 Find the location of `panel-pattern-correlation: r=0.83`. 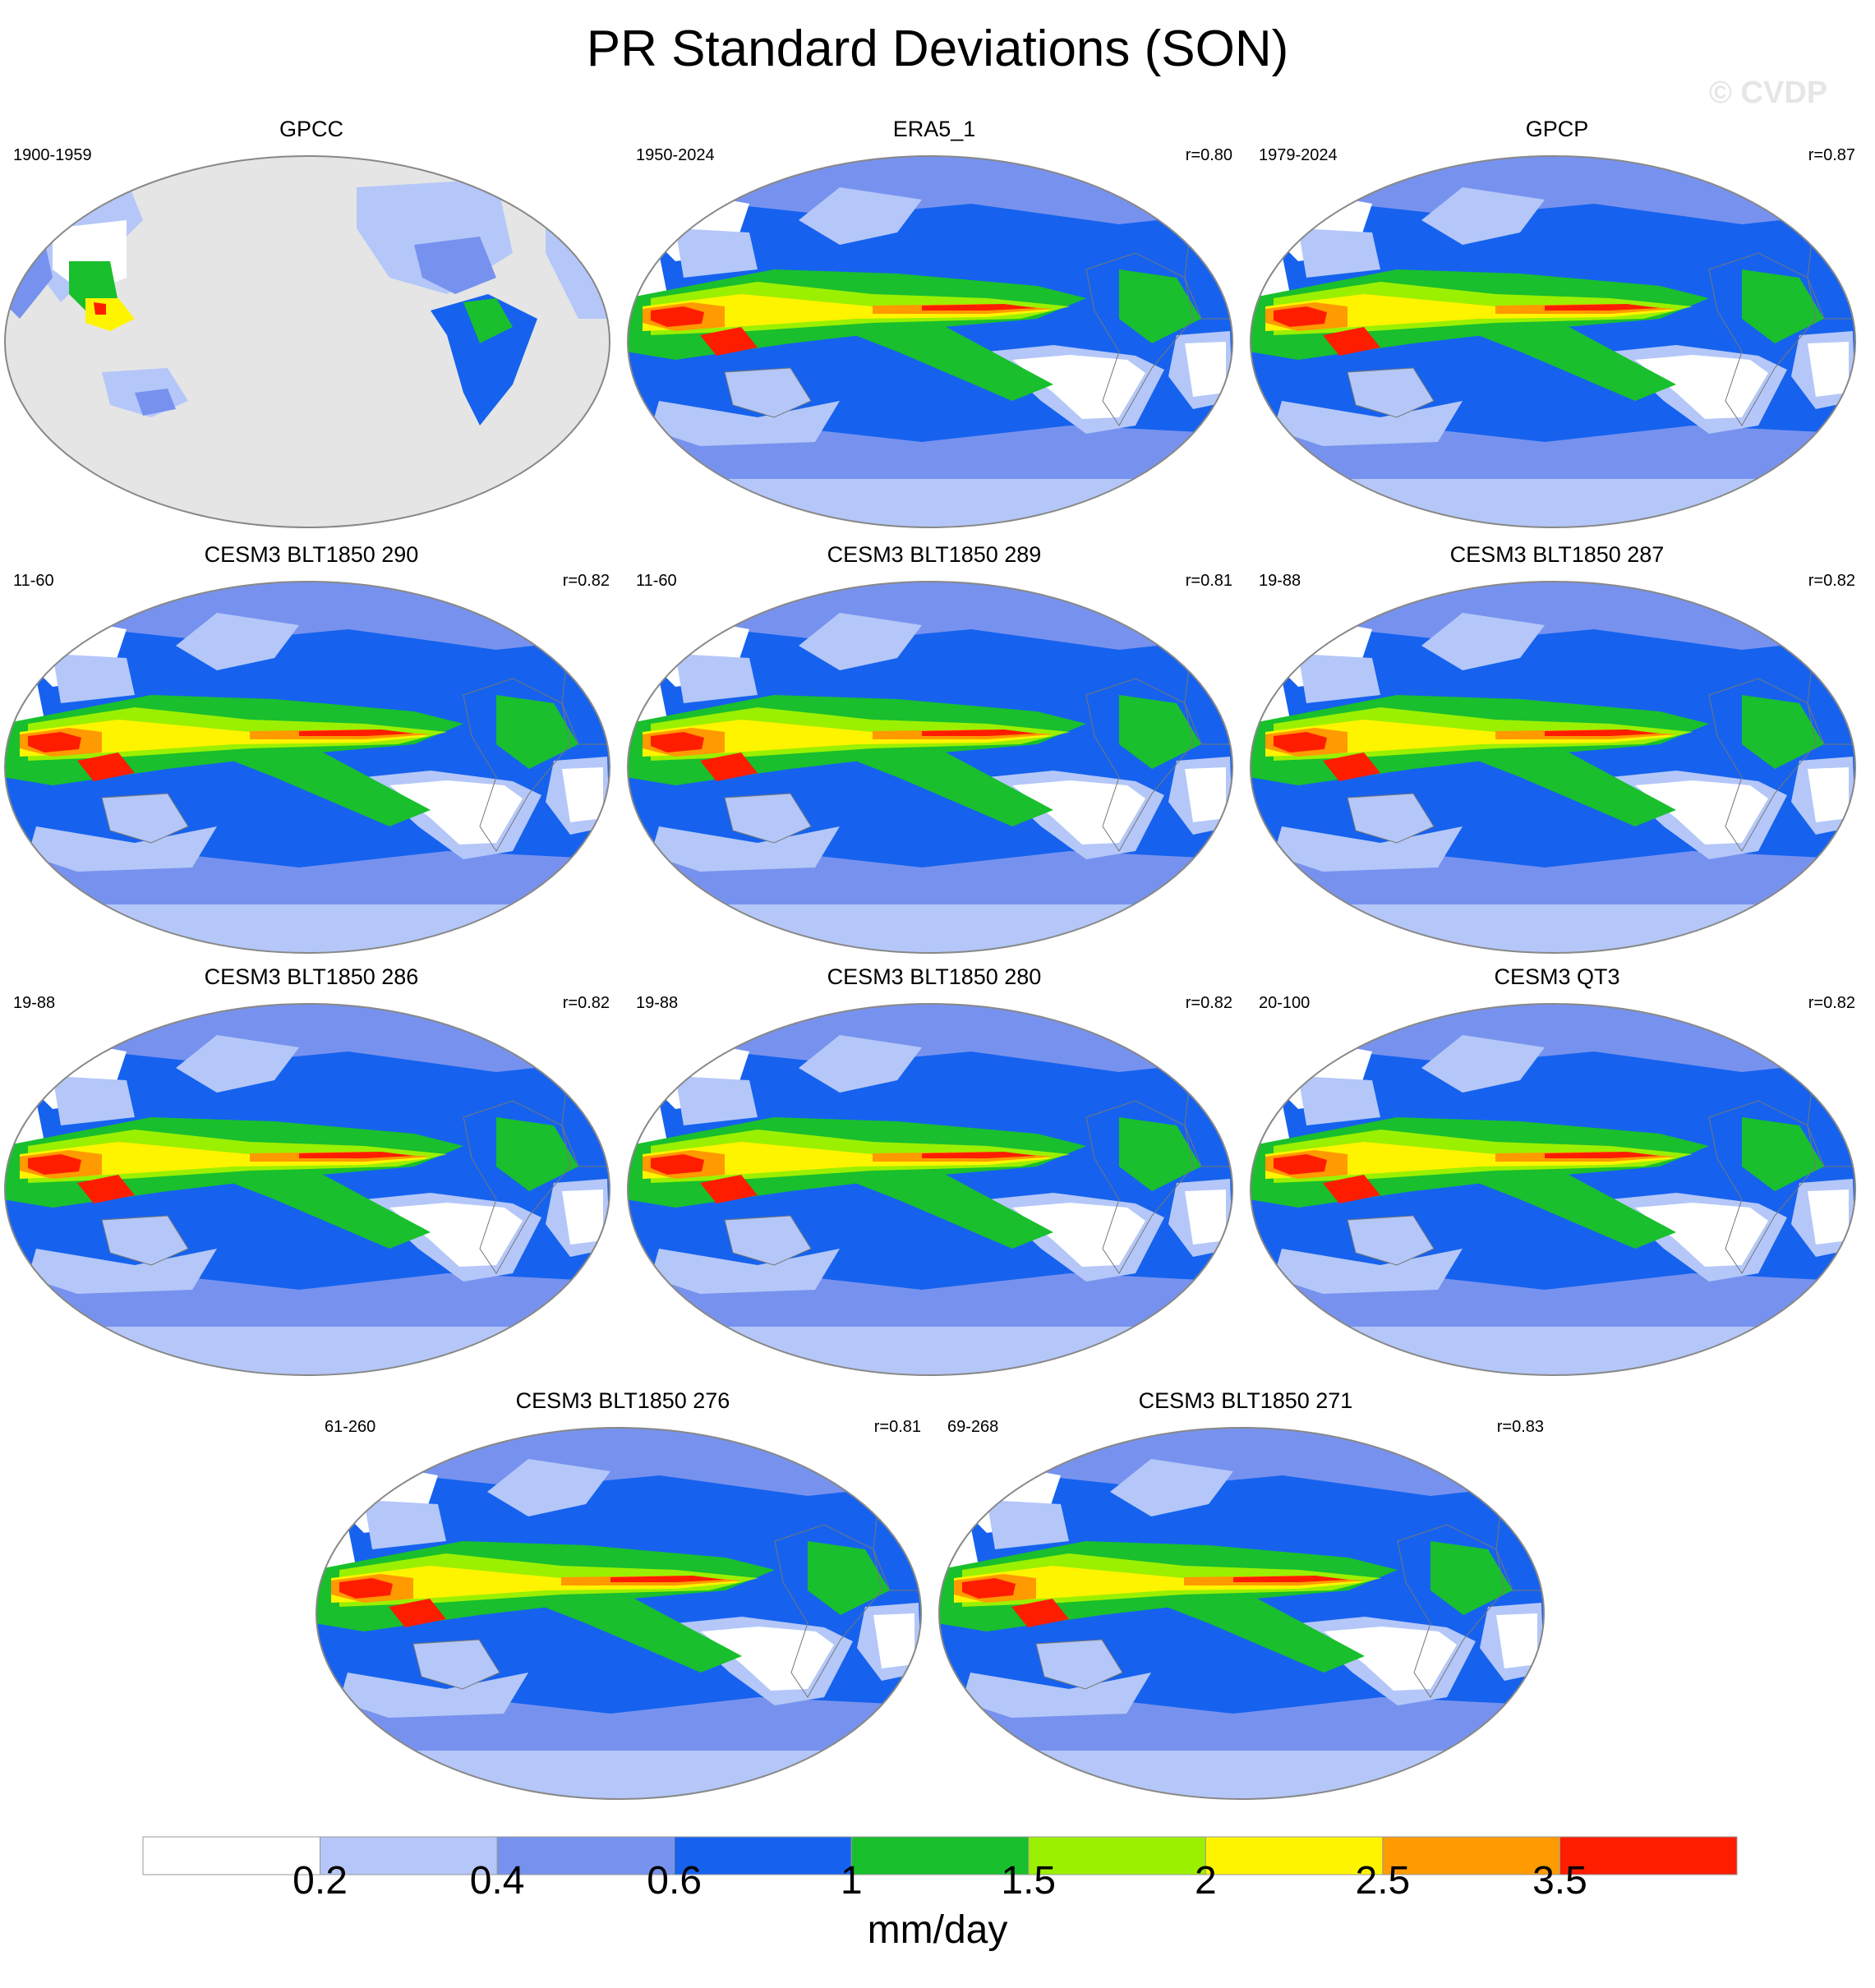

panel-pattern-correlation: r=0.83 is located at coordinates (1520, 1427).